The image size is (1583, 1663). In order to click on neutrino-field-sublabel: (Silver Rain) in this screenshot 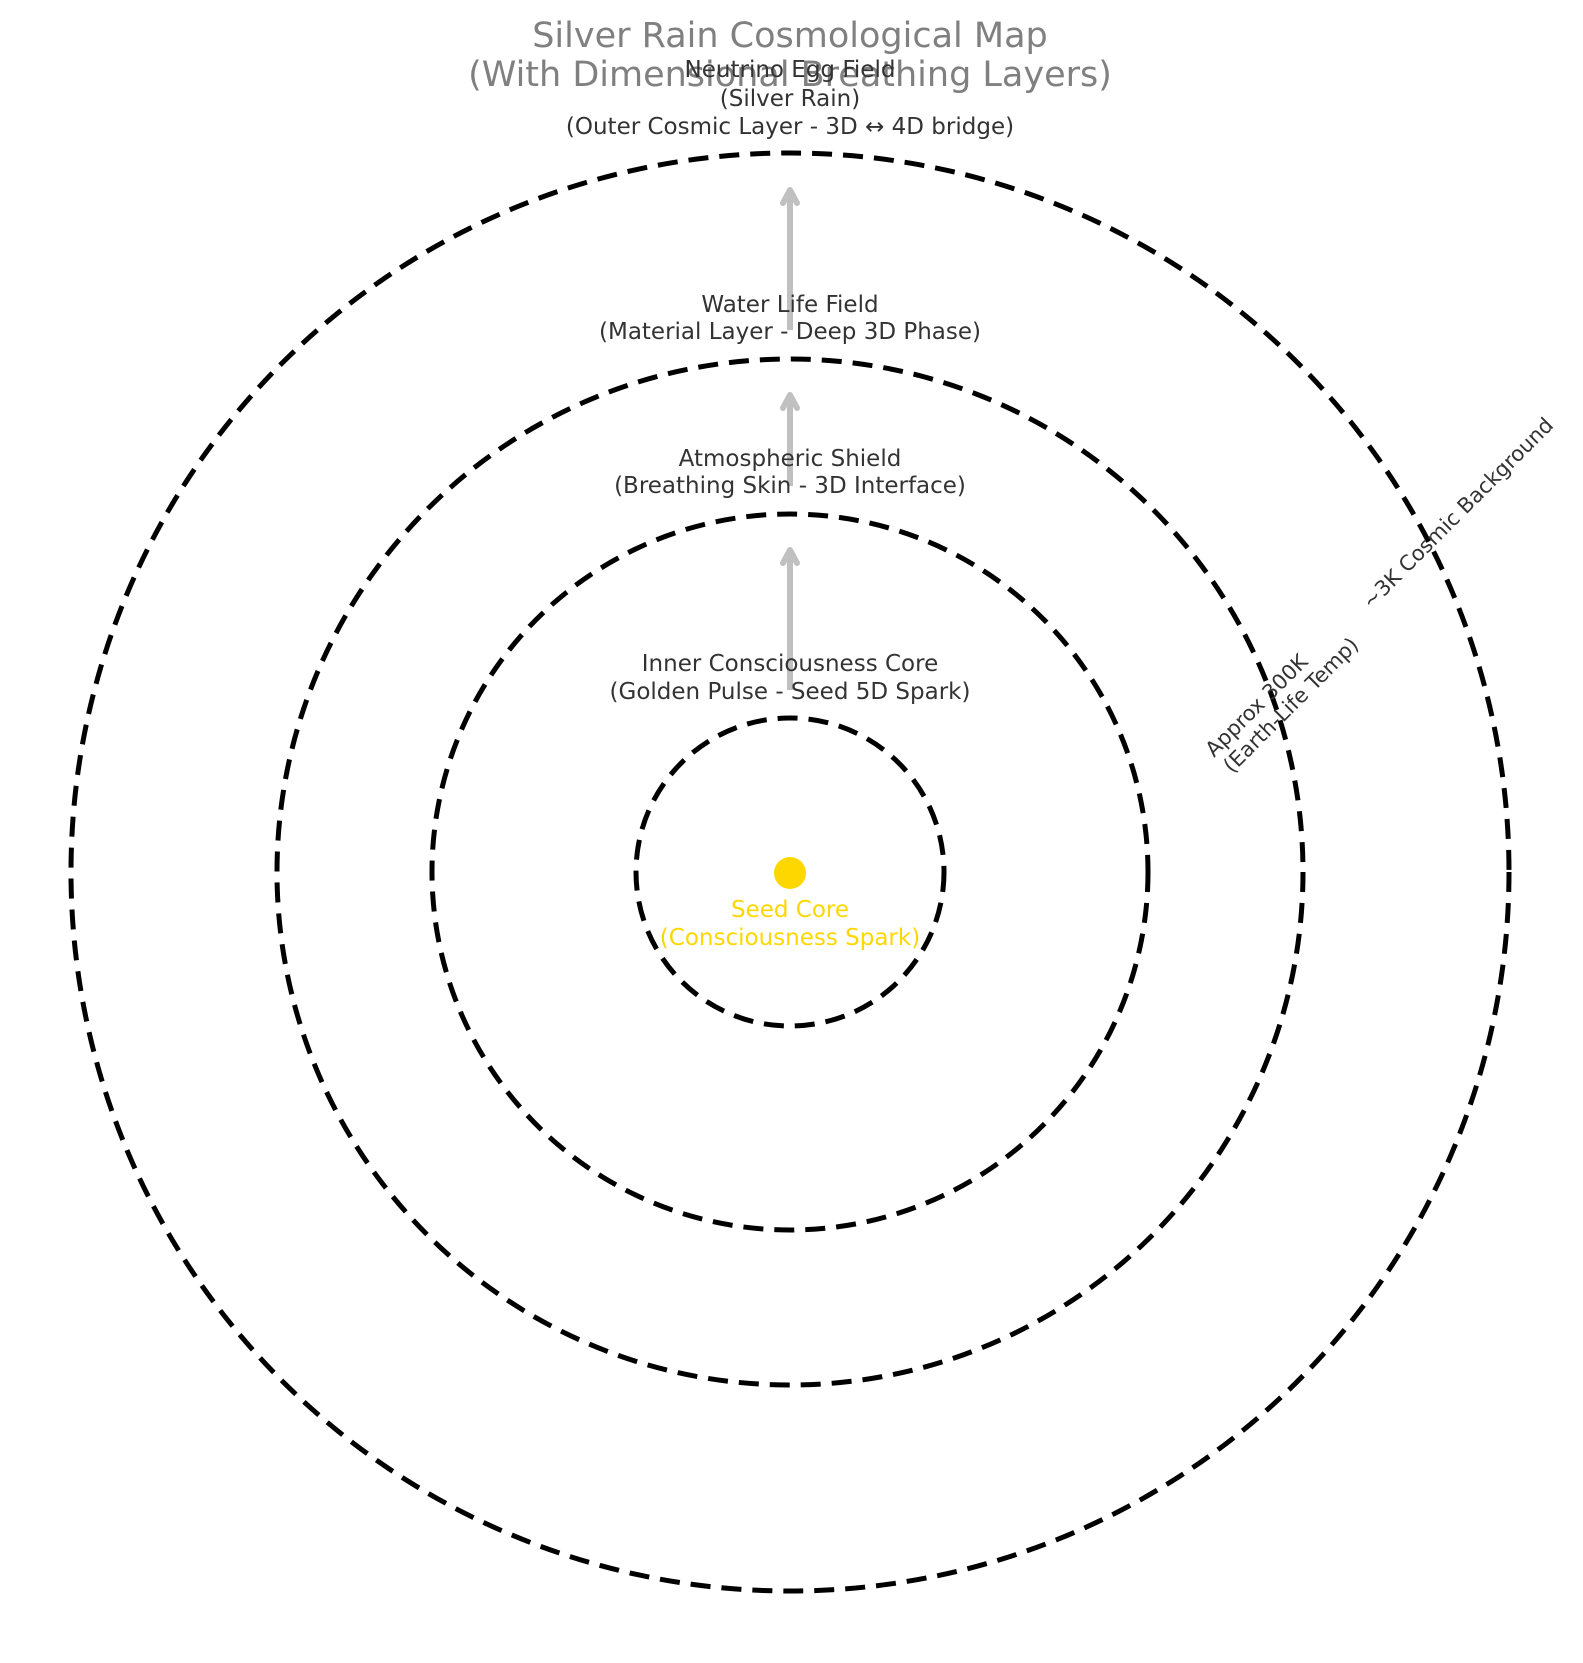, I will do `click(790, 99)`.